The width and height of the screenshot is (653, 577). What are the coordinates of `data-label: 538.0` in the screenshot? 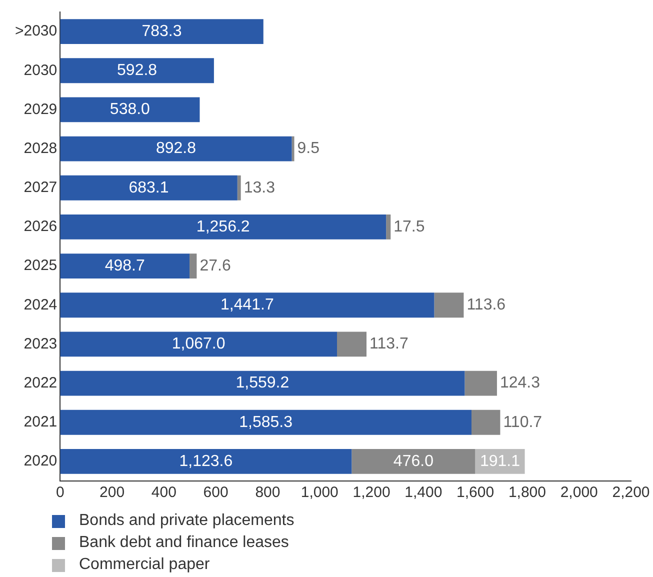 It's located at (130, 109).